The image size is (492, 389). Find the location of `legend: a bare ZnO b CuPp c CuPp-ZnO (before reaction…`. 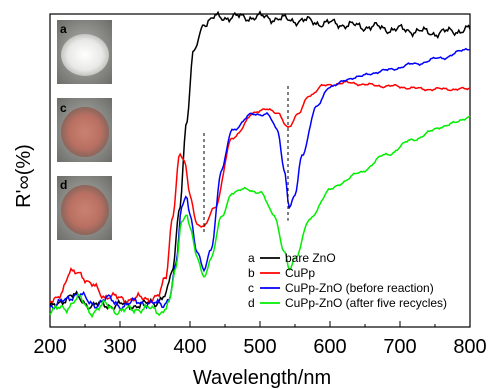

legend: a bare ZnO b CuPp c CuPp-ZnO (before reaction… is located at coordinates (347, 280).